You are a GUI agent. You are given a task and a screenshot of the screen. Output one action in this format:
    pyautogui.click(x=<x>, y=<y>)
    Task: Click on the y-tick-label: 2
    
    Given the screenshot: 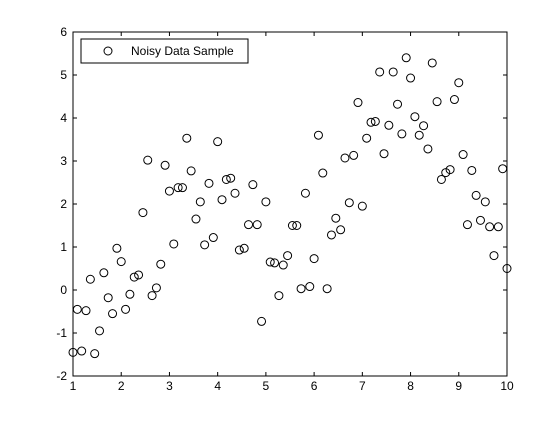 What is the action you would take?
    pyautogui.click(x=63, y=204)
    